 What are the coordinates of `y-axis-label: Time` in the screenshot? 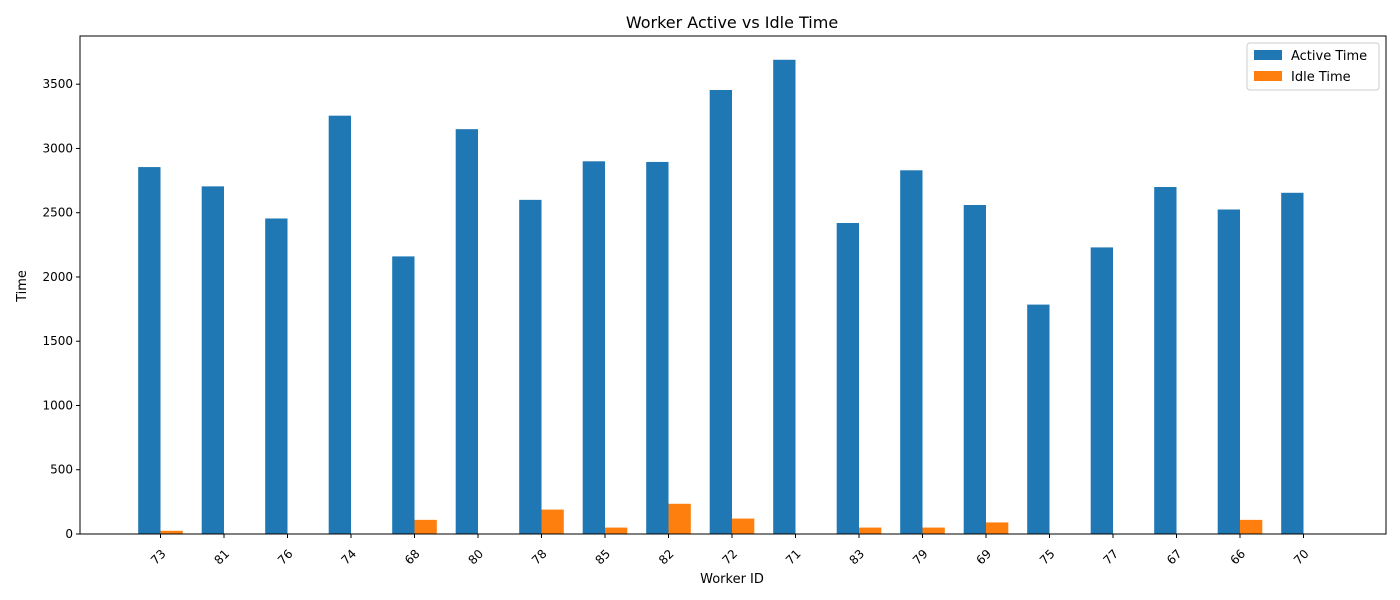 It's located at (22, 286).